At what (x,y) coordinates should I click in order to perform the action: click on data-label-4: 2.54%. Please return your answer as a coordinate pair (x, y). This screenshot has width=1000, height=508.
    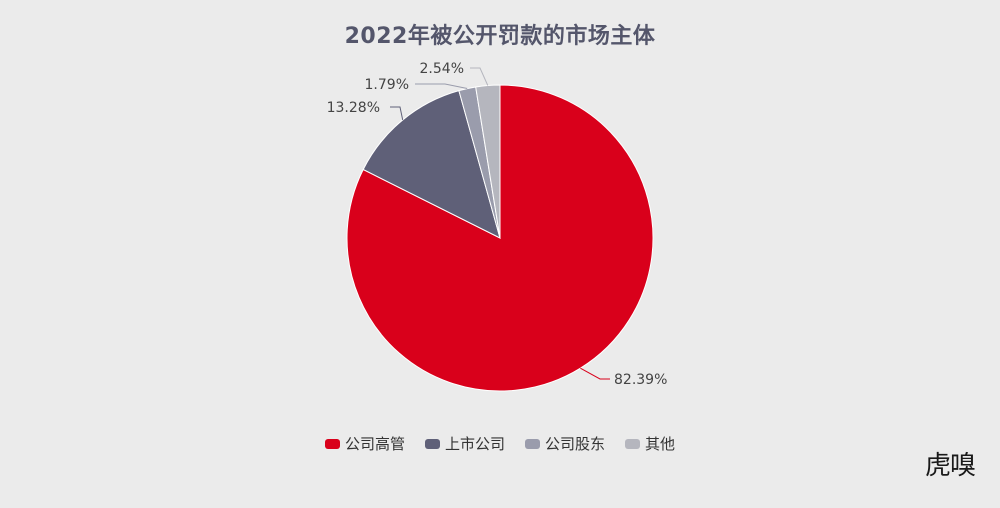
    Looking at the image, I should click on (442, 69).